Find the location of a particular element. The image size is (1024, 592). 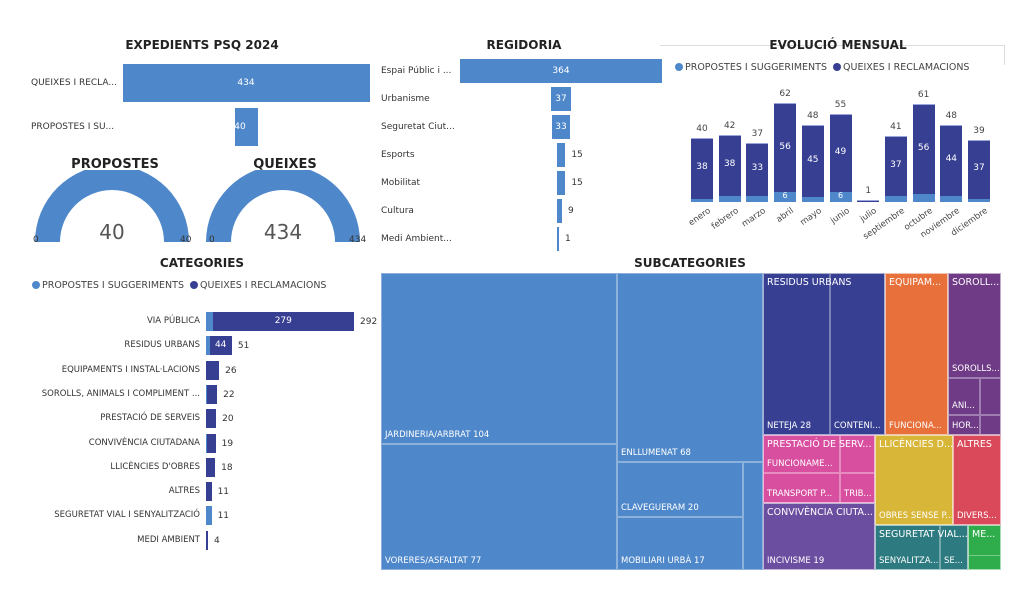

evolucio-queixes-label: 37 is located at coordinates (896, 165).